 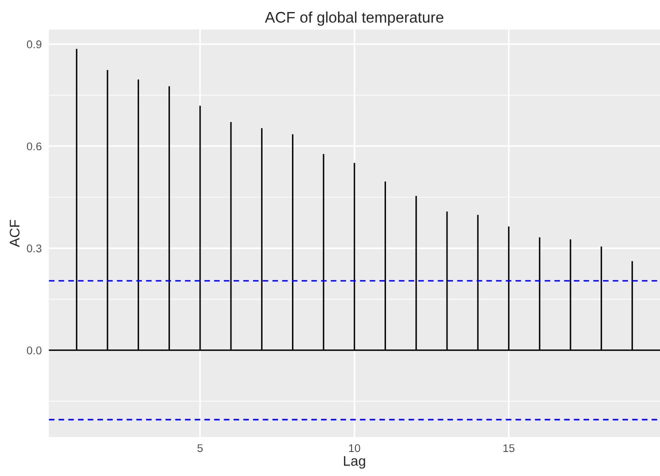 What do you see at coordinates (34, 146) in the screenshot?
I see `y-tick-label: 0.6` at bounding box center [34, 146].